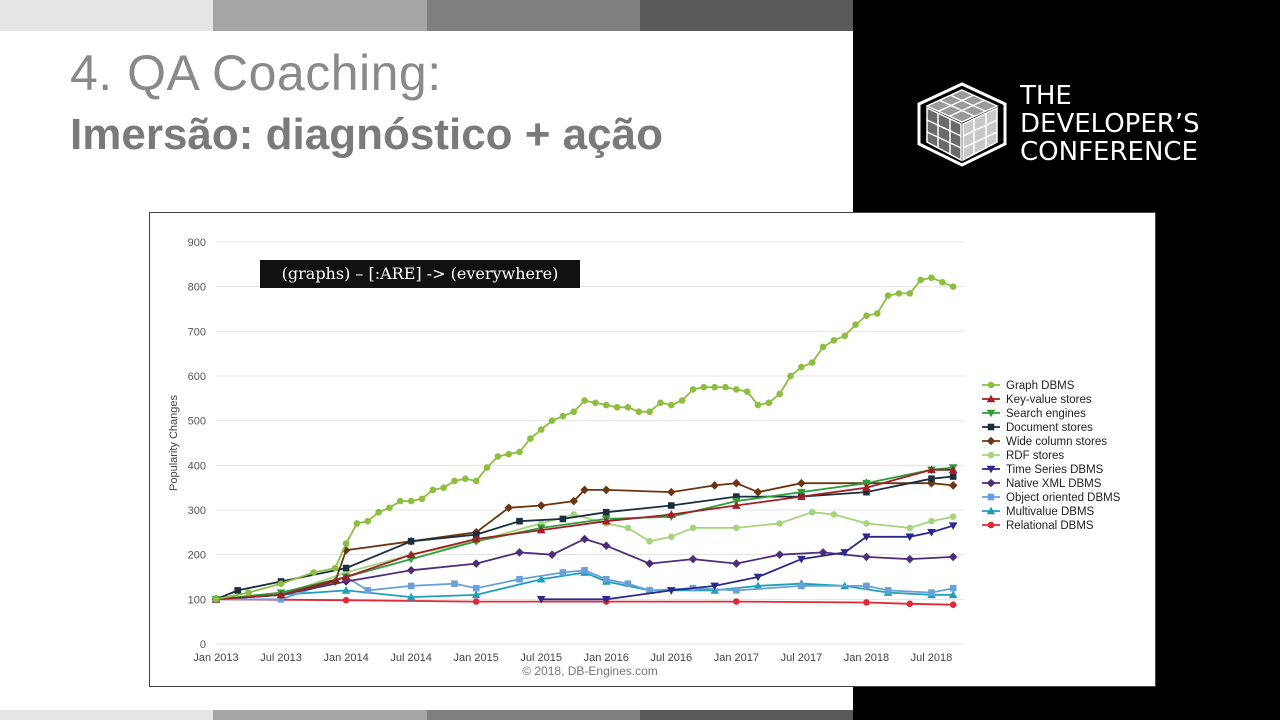 The height and width of the screenshot is (720, 1280). What do you see at coordinates (1050, 526) in the screenshot?
I see `legend-label: Relational DBMS` at bounding box center [1050, 526].